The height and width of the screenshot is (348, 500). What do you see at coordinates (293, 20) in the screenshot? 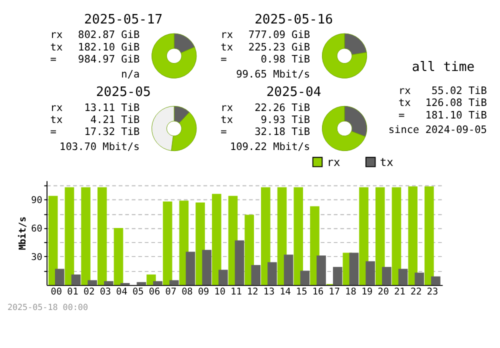
I see `chart-title: 2025-05-16` at bounding box center [293, 20].